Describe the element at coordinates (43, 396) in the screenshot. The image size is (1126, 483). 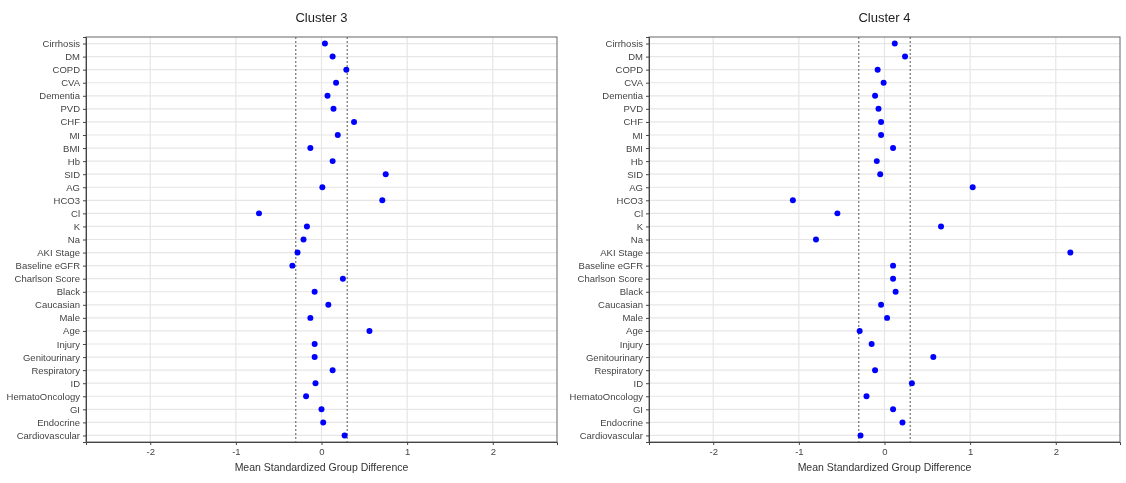
I see `y-tick-label: HematoOncology` at that location.